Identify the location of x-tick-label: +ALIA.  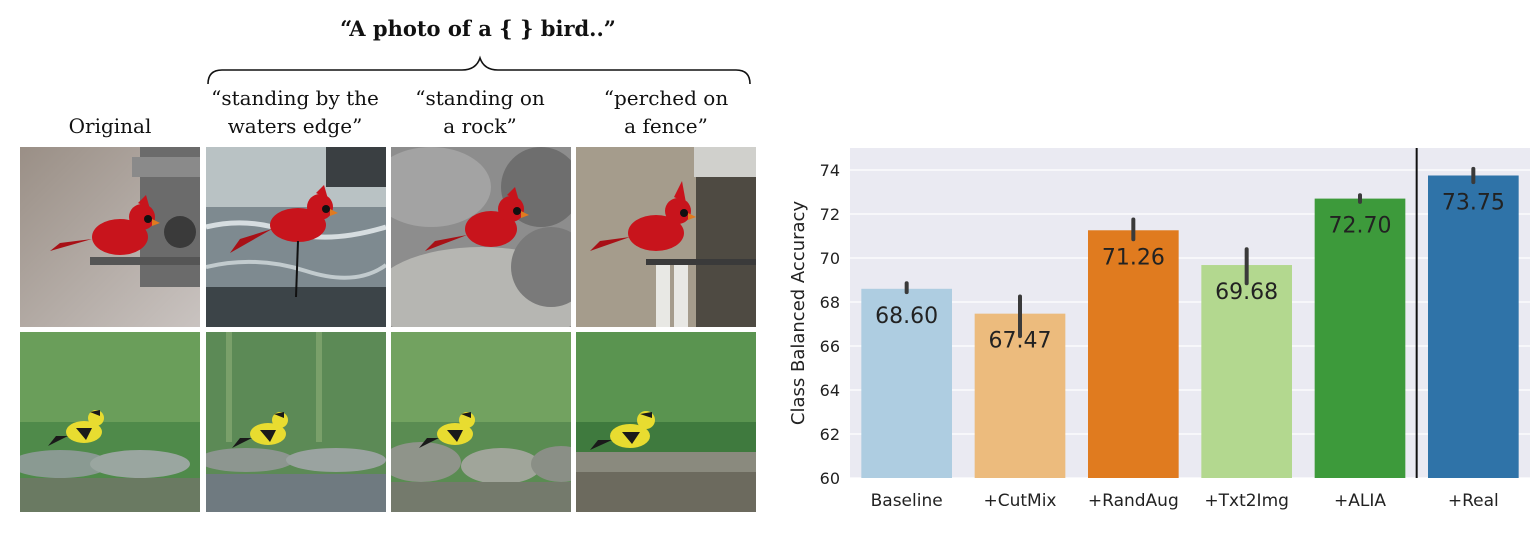
(1360, 501).